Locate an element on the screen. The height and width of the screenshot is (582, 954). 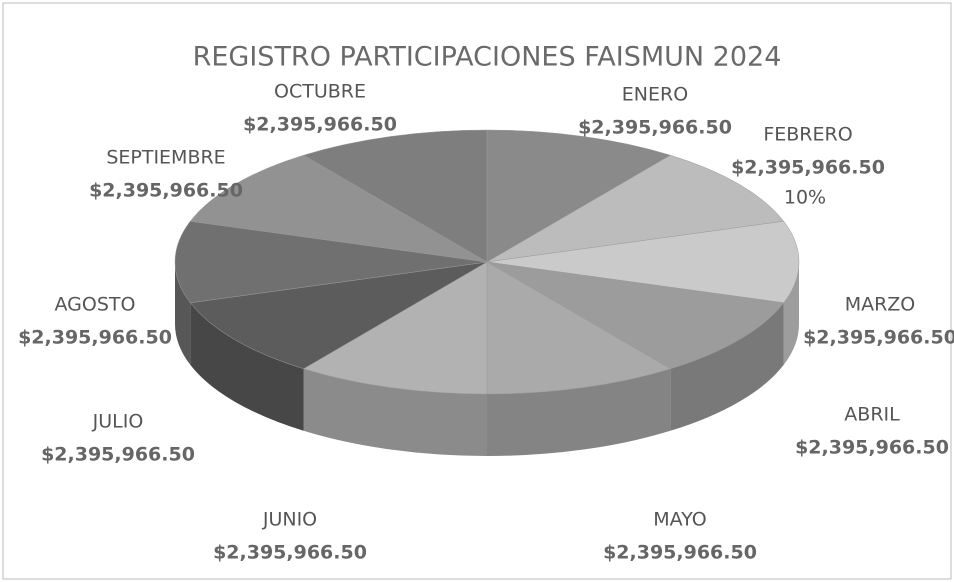
chart-title: REGISTRO PARTICIPACIONES FAISMUN 2024 is located at coordinates (487, 57).